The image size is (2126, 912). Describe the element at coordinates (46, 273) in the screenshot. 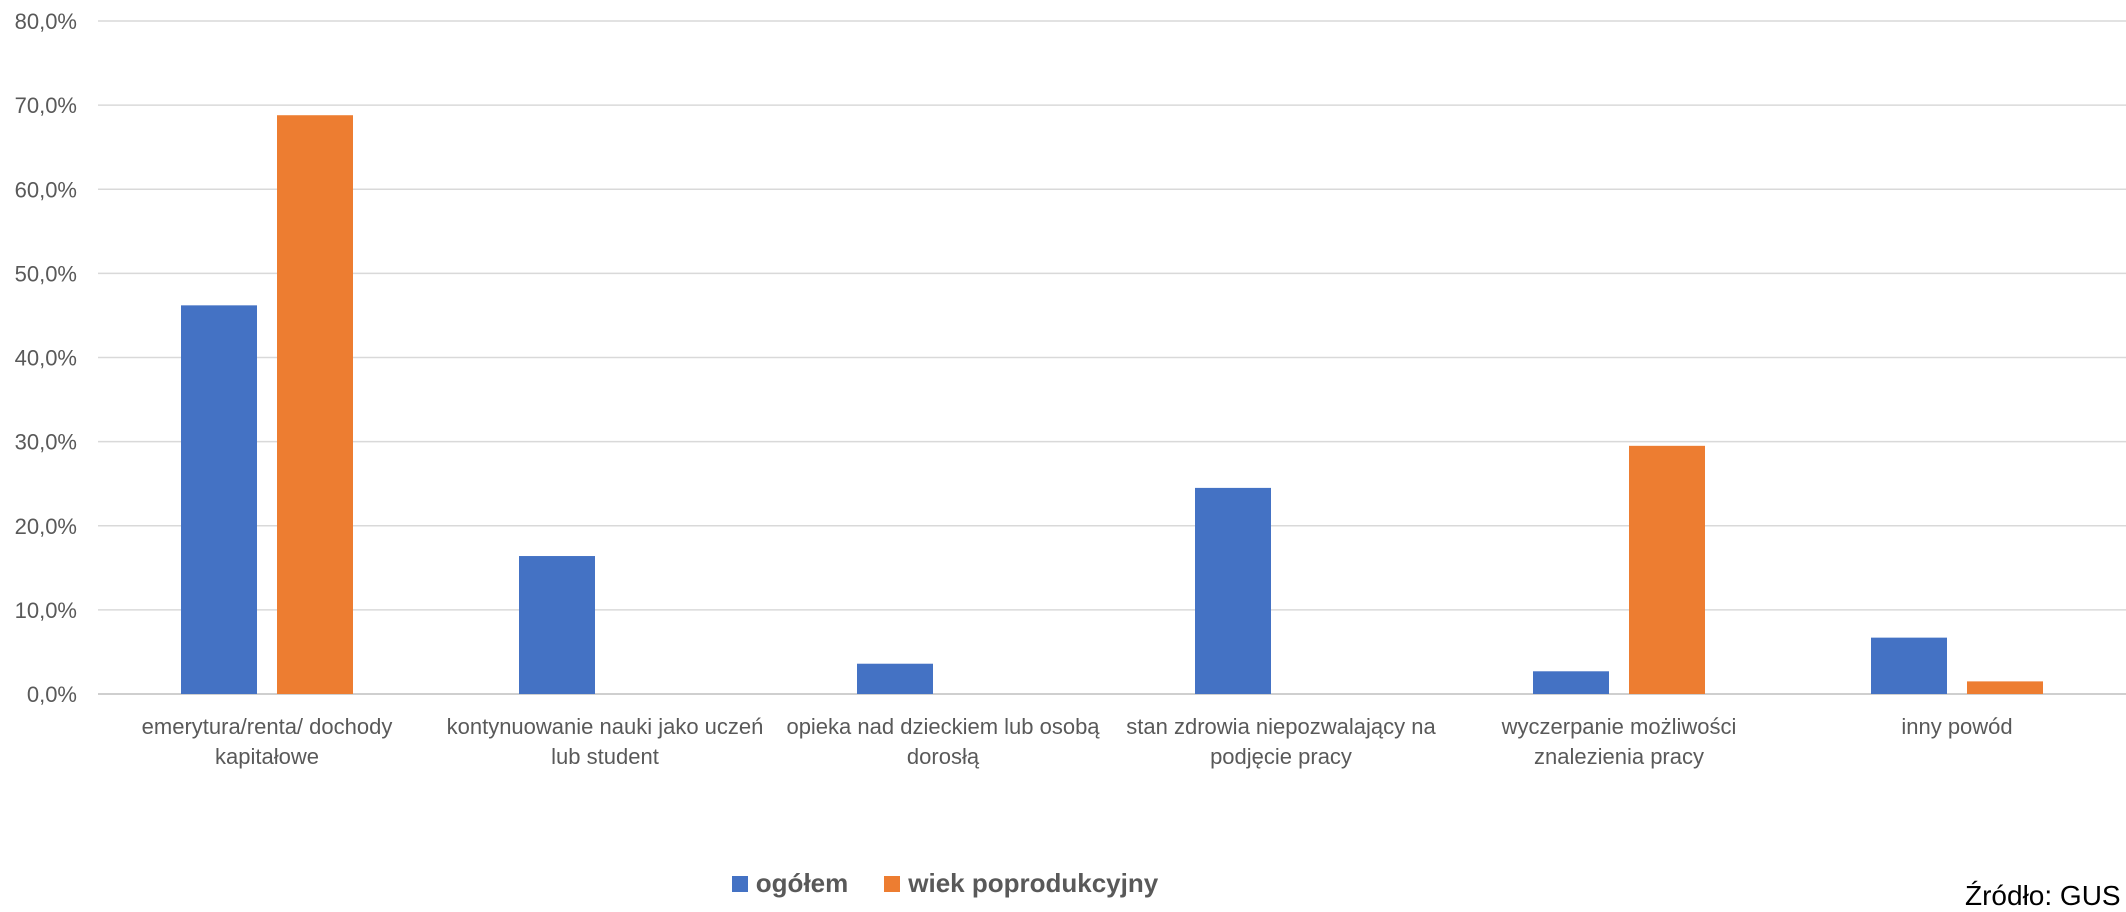

I see `y-tick-label: 50,0%` at that location.